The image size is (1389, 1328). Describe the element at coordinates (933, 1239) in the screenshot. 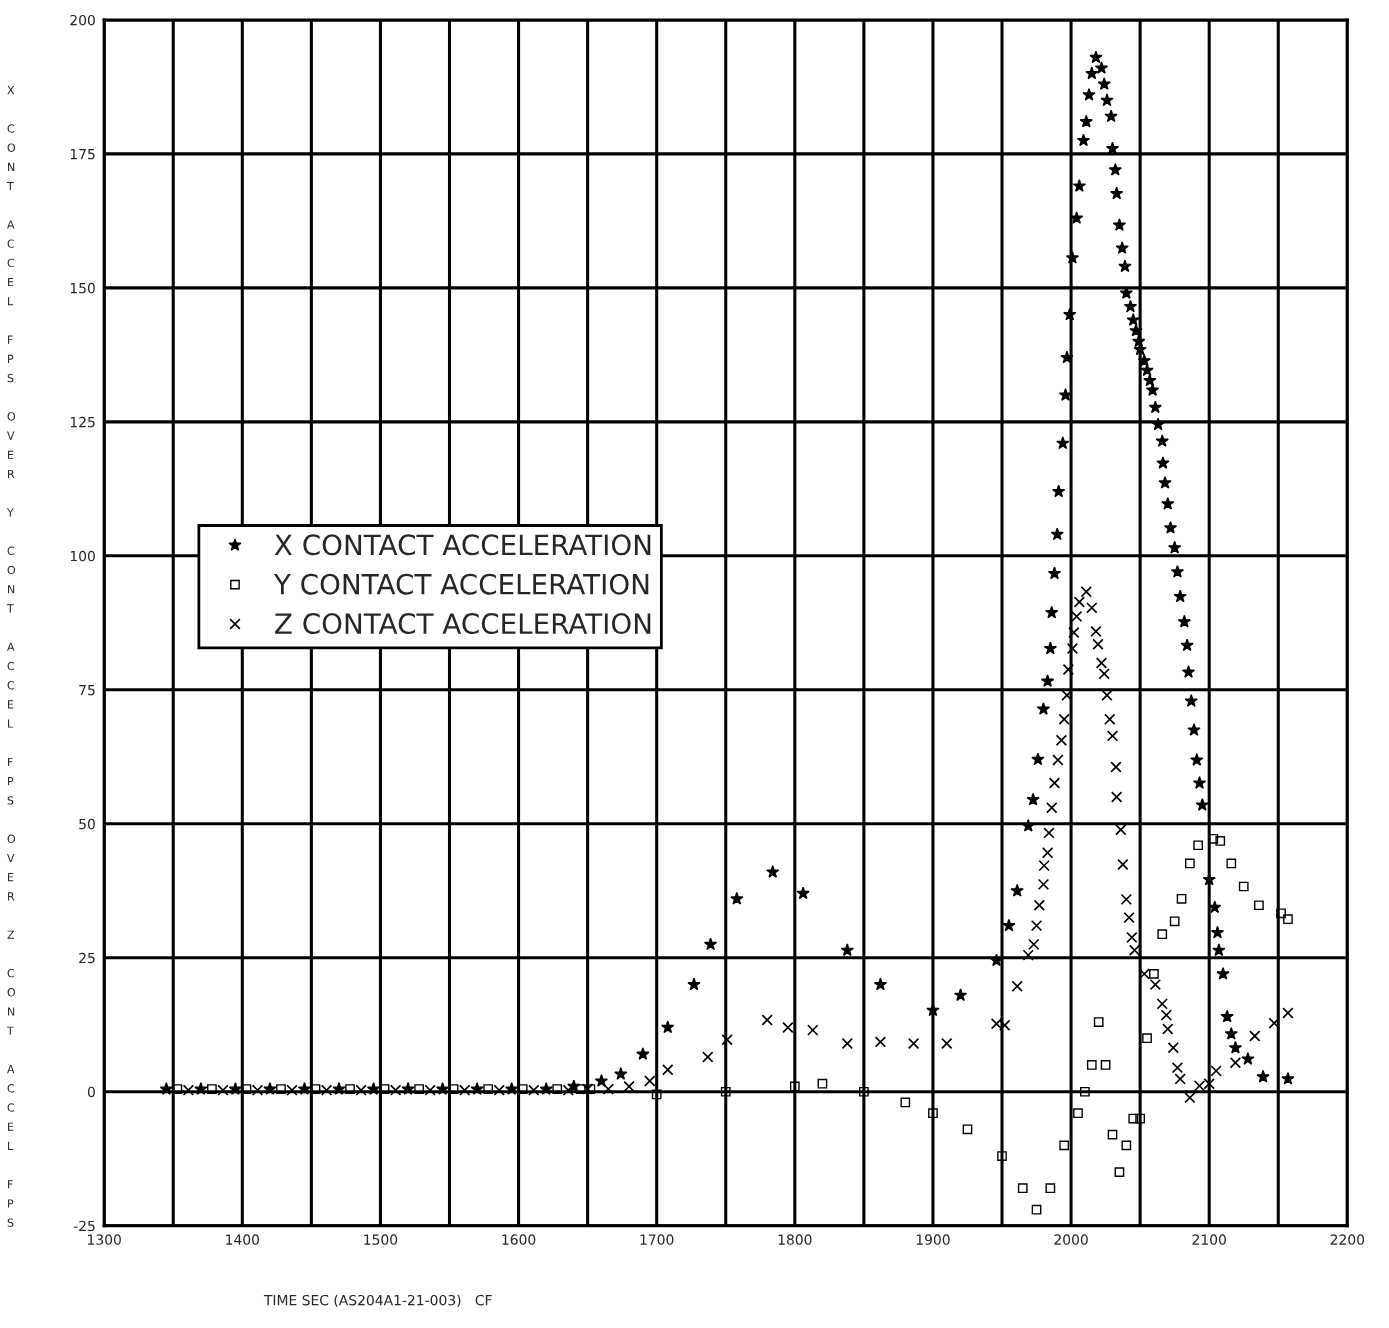

I see `x-tick-label: 1900` at that location.